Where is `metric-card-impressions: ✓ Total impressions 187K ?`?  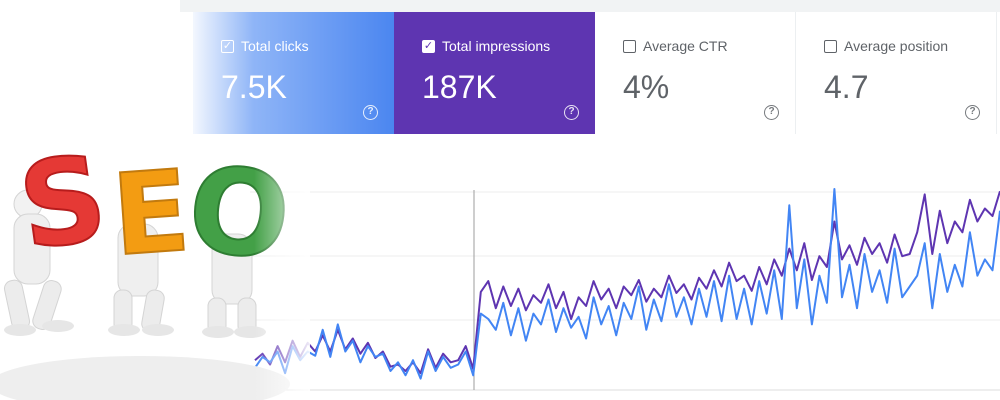
metric-card-impressions: ✓ Total impressions 187K ? is located at coordinates (494, 73).